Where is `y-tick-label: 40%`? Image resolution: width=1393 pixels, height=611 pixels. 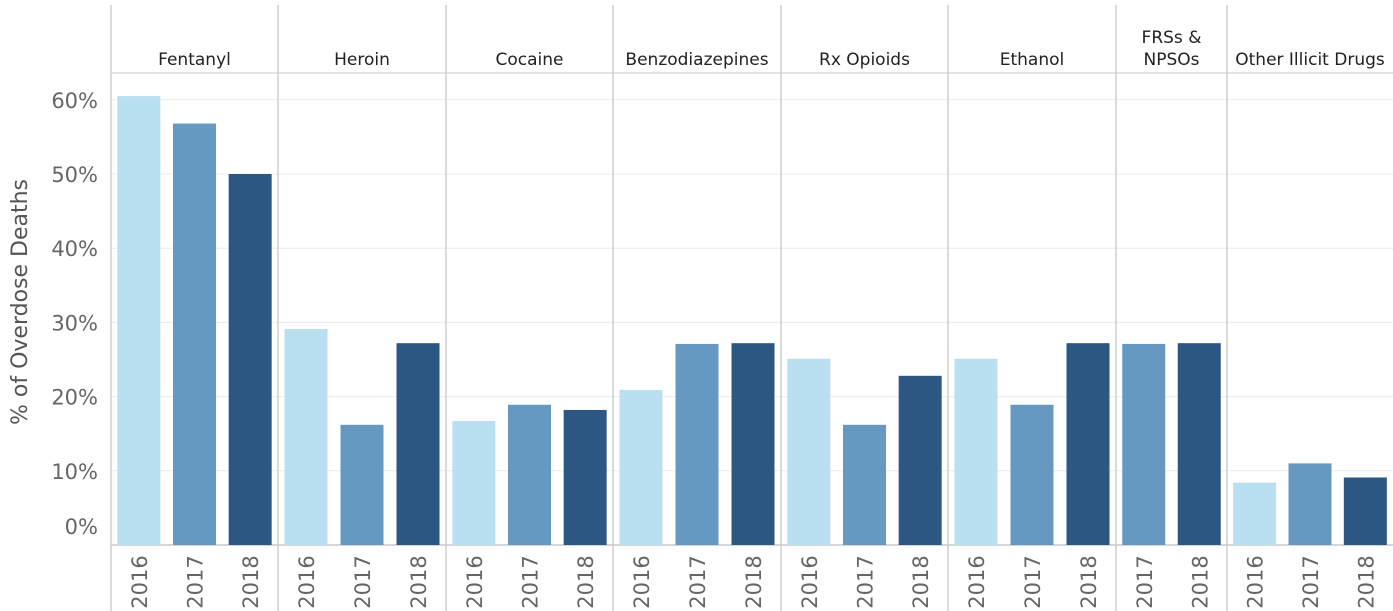 y-tick-label: 40% is located at coordinates (74, 249).